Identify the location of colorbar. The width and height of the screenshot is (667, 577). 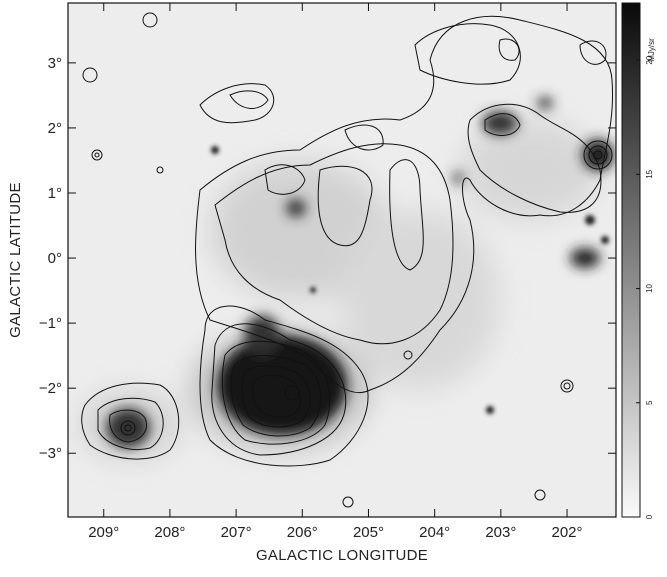
(631, 260).